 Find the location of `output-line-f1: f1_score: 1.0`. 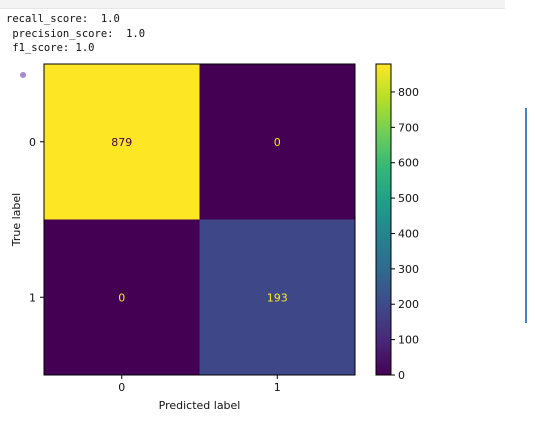

output-line-f1: f1_score: 1.0 is located at coordinates (50, 48).